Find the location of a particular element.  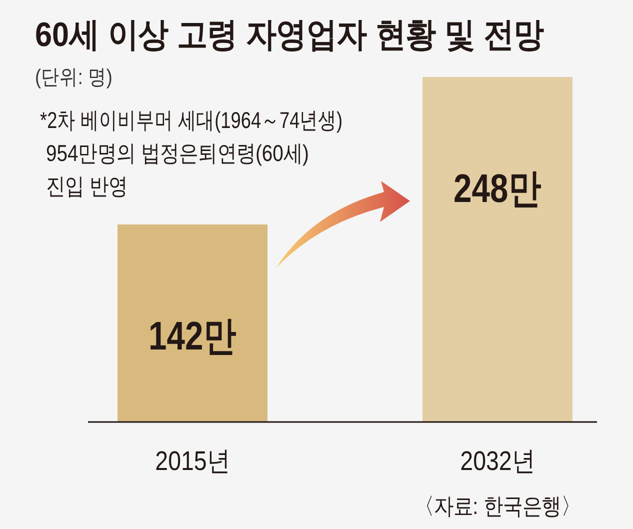

category: 2032년 is located at coordinates (497, 461).